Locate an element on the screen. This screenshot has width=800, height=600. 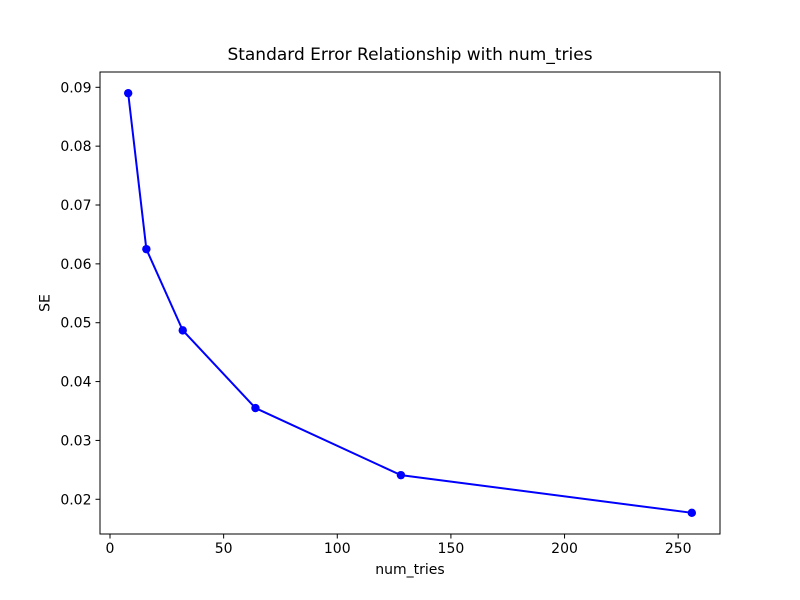
x-tick-label: 250 is located at coordinates (678, 549).